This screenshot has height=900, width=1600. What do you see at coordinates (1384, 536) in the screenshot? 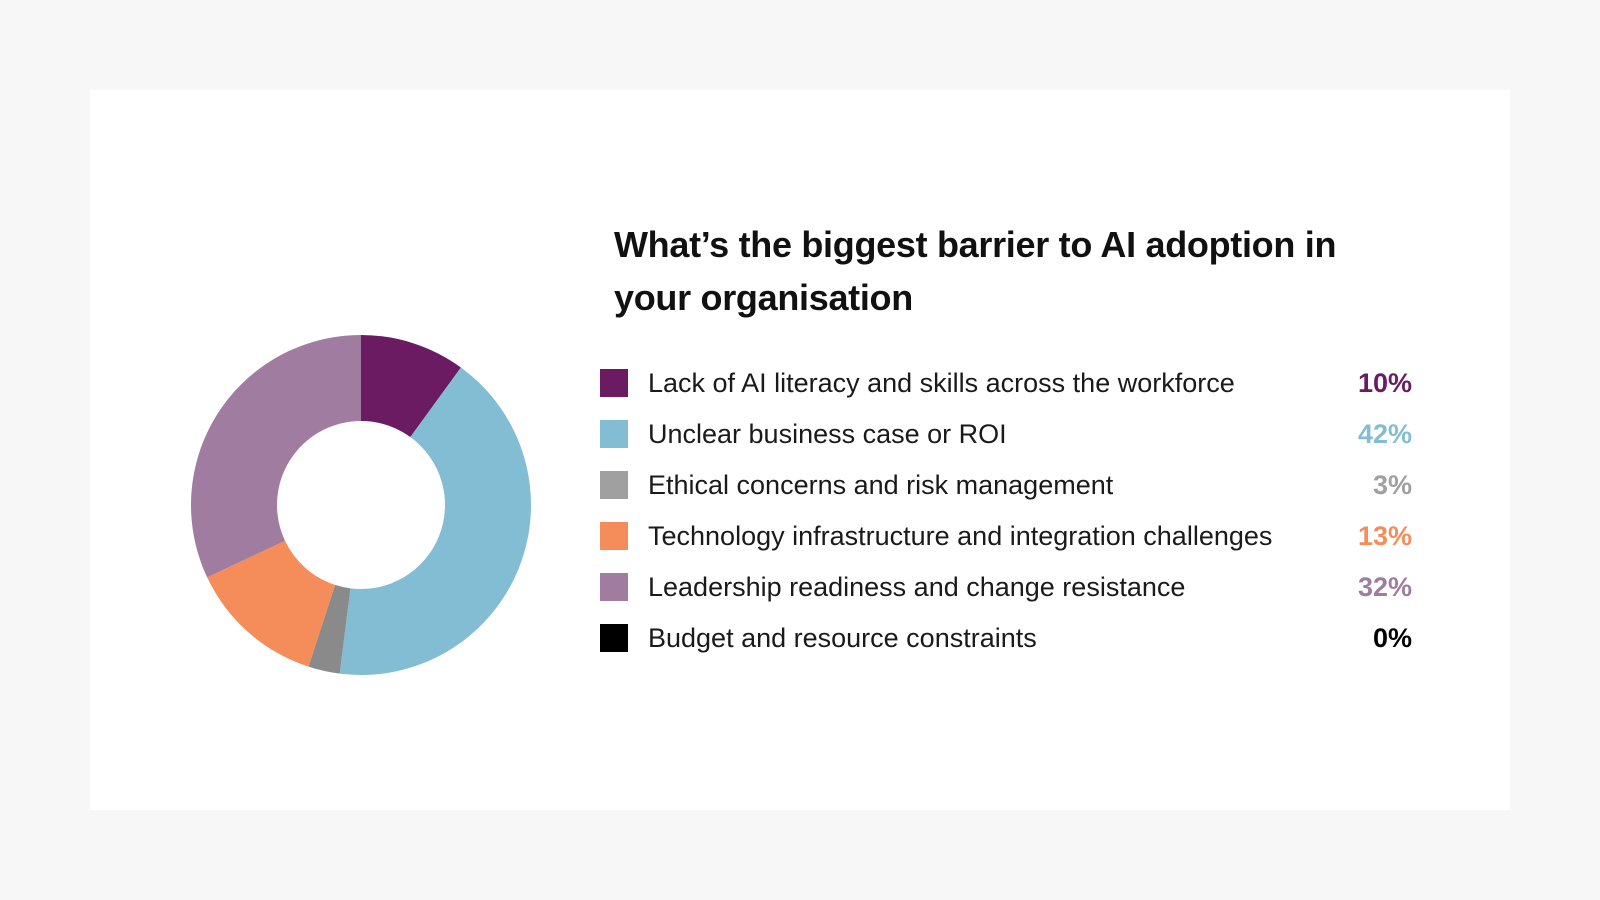
I see `legend-value: 13%` at bounding box center [1384, 536].